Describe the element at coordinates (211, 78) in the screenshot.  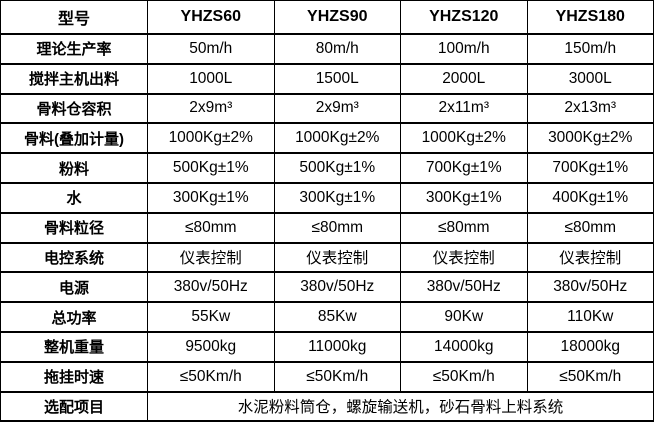
I see `value-cell: 1000L` at that location.